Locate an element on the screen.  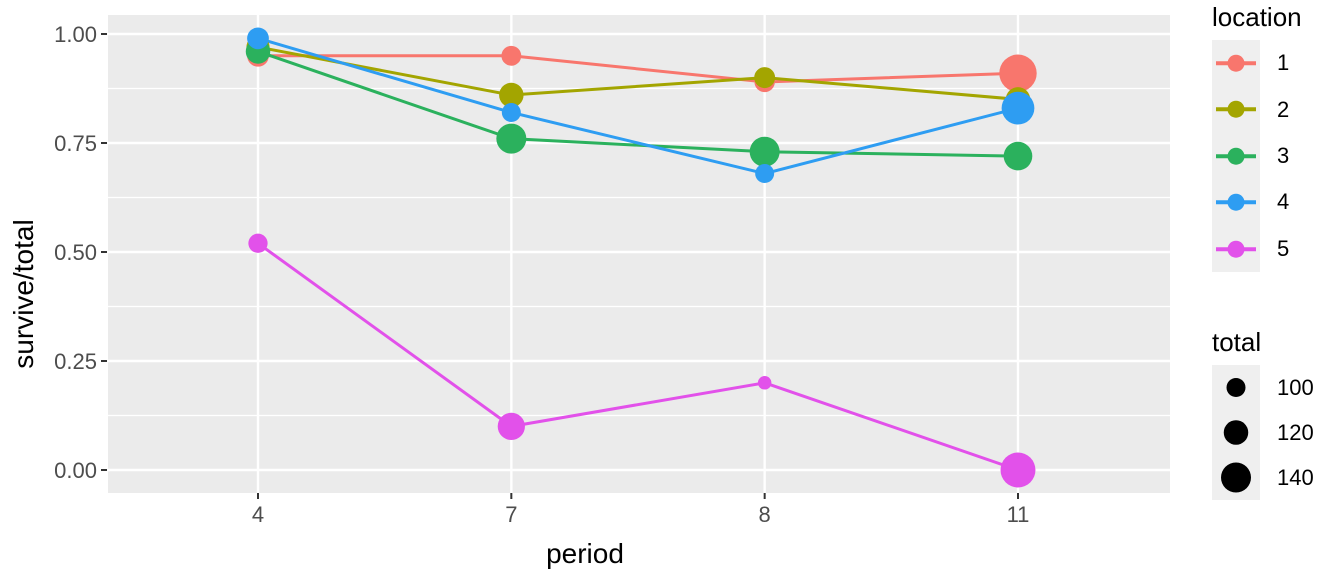
legend-item-location-4: 4 is located at coordinates (1278, 202).